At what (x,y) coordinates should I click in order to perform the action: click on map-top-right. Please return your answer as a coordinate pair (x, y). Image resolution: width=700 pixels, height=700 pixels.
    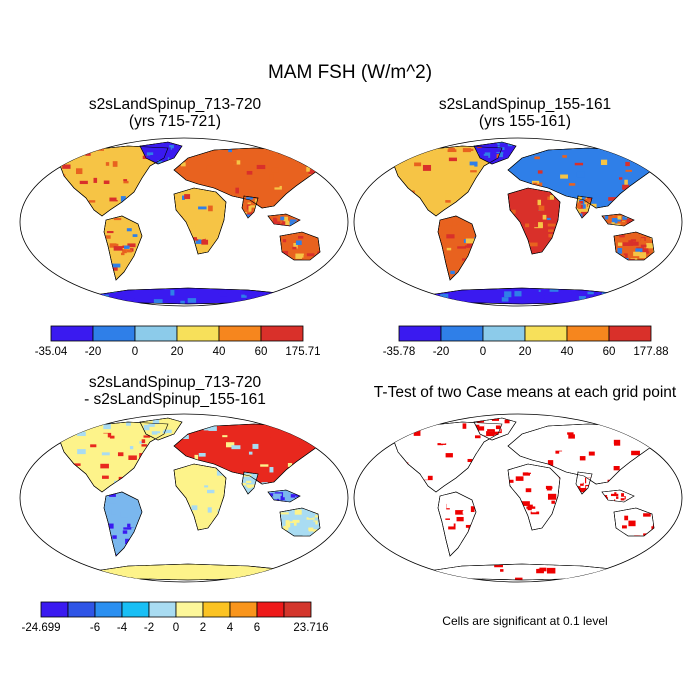
    Looking at the image, I should click on (518, 222).